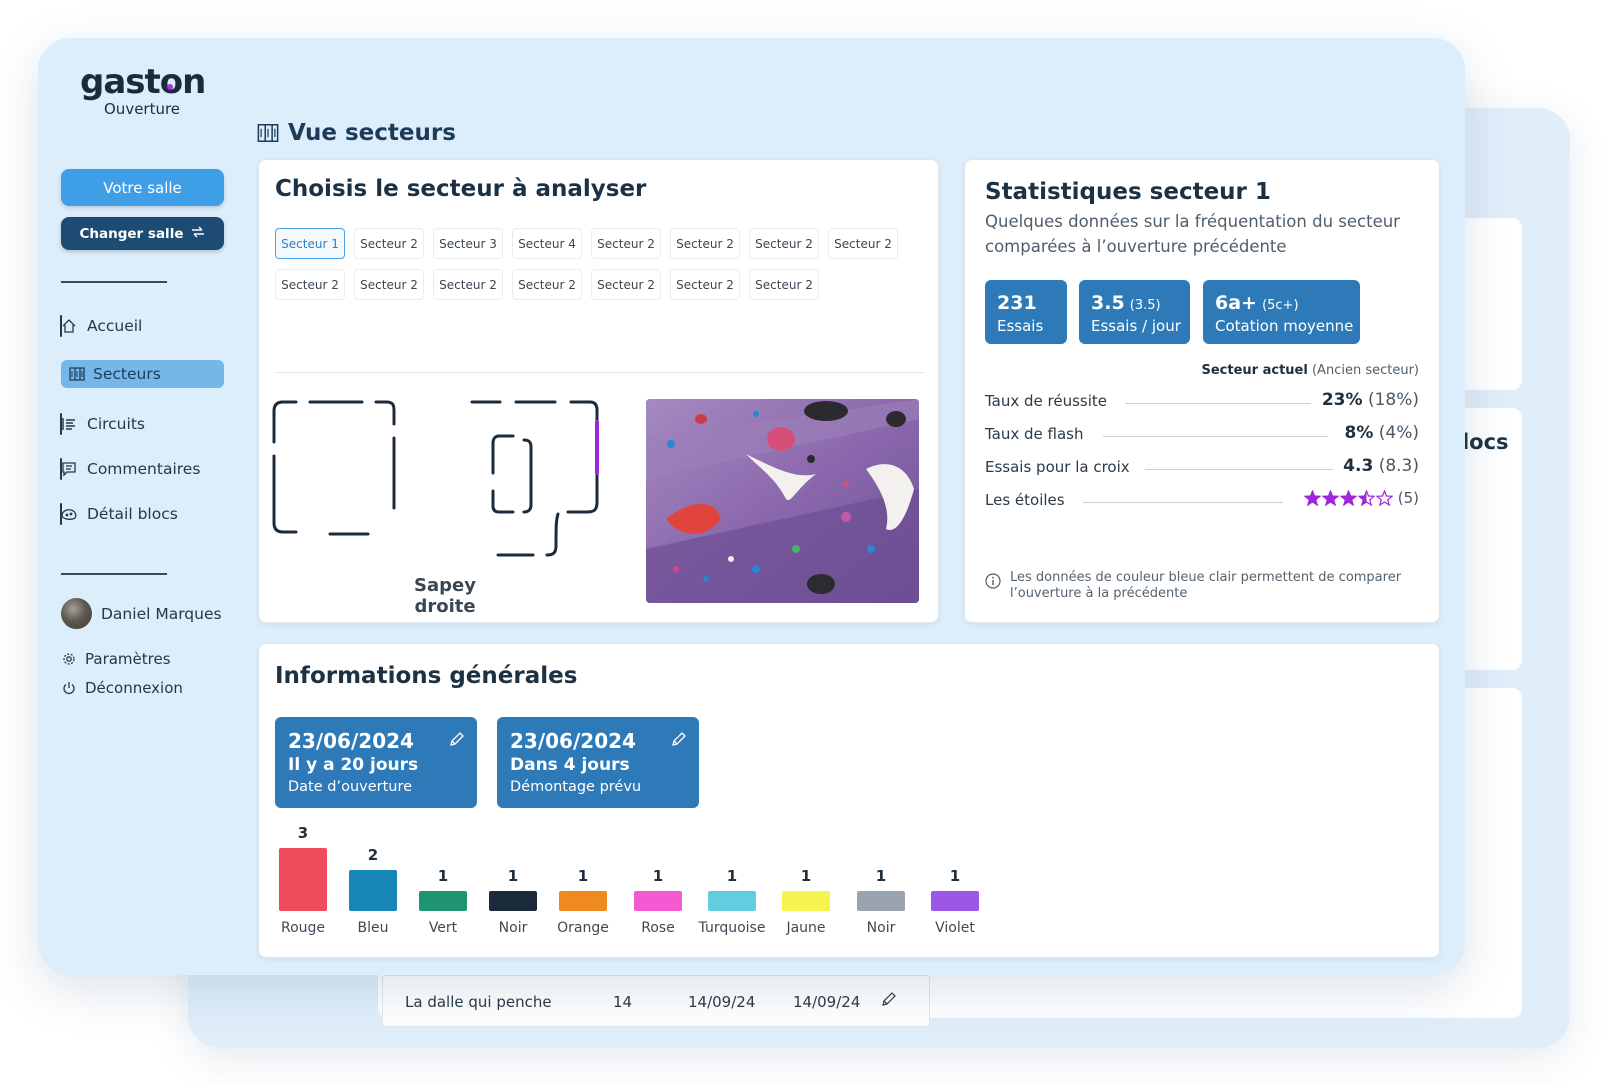 Image resolution: width=1605 pixels, height=1084 pixels. Describe the element at coordinates (426, 676) in the screenshot. I see `general-info-title: Informations générales` at that location.